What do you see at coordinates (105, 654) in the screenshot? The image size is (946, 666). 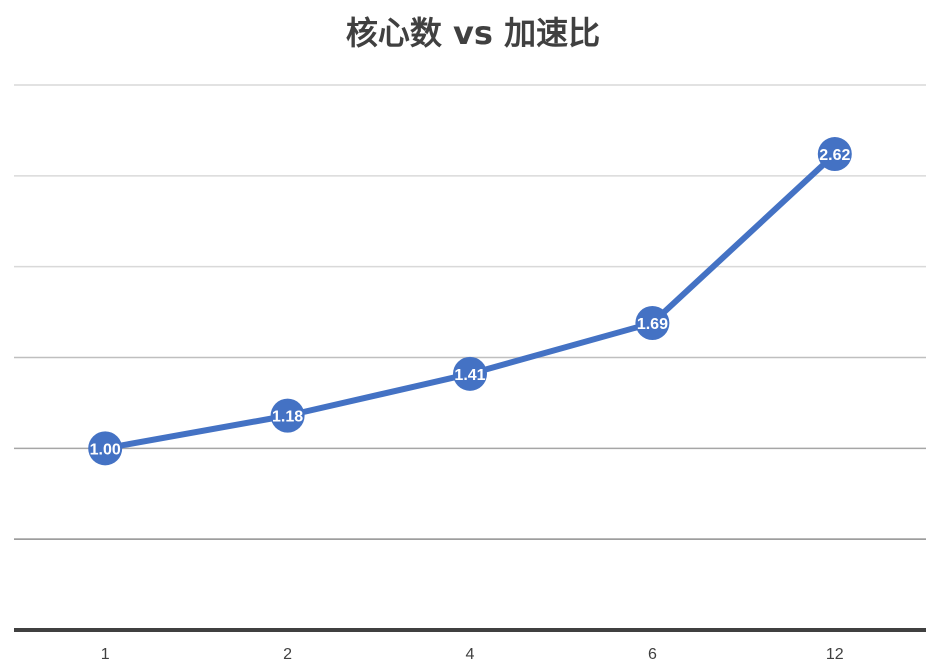 I see `x-tick-label: 1` at bounding box center [105, 654].